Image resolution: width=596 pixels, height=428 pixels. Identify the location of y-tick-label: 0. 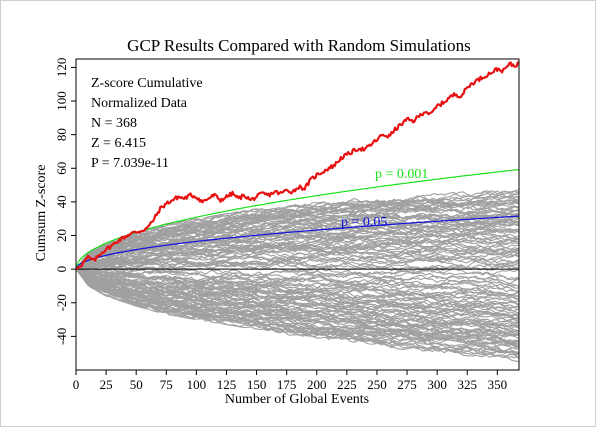
(61, 269).